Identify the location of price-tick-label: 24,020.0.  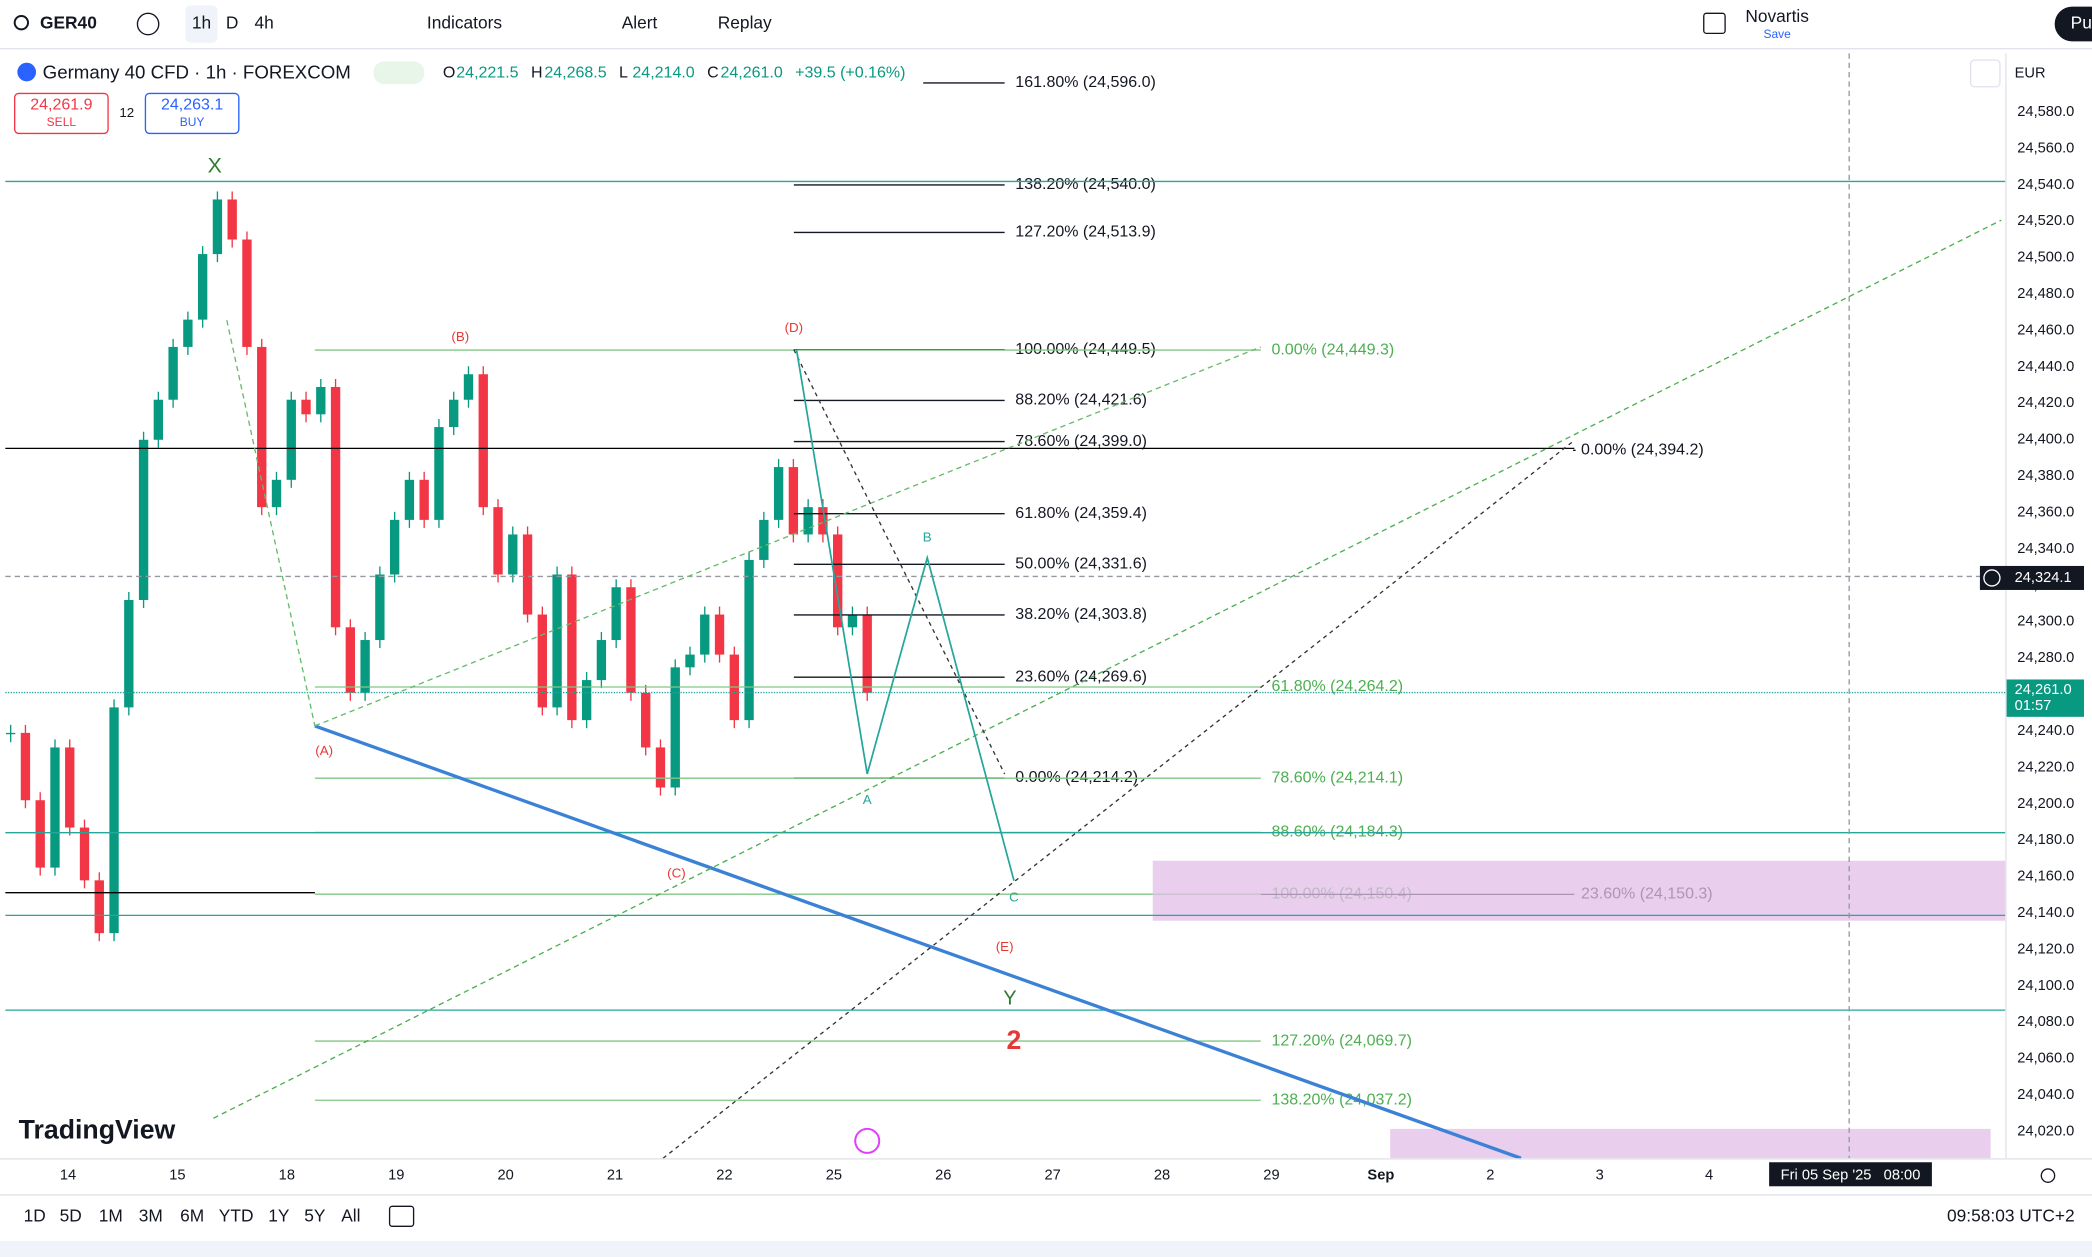
(2045, 1131).